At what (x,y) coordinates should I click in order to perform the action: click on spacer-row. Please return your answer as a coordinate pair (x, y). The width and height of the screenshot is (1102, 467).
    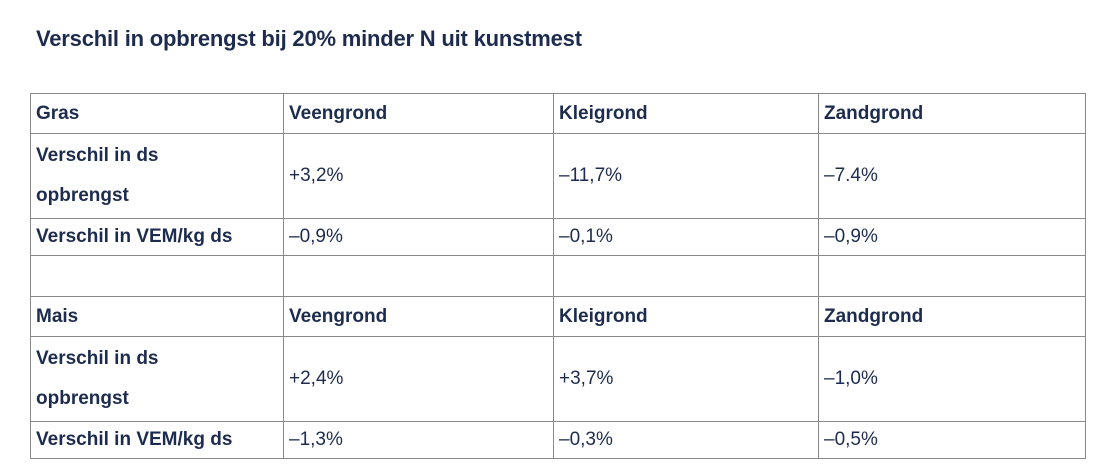
    Looking at the image, I should click on (558, 276).